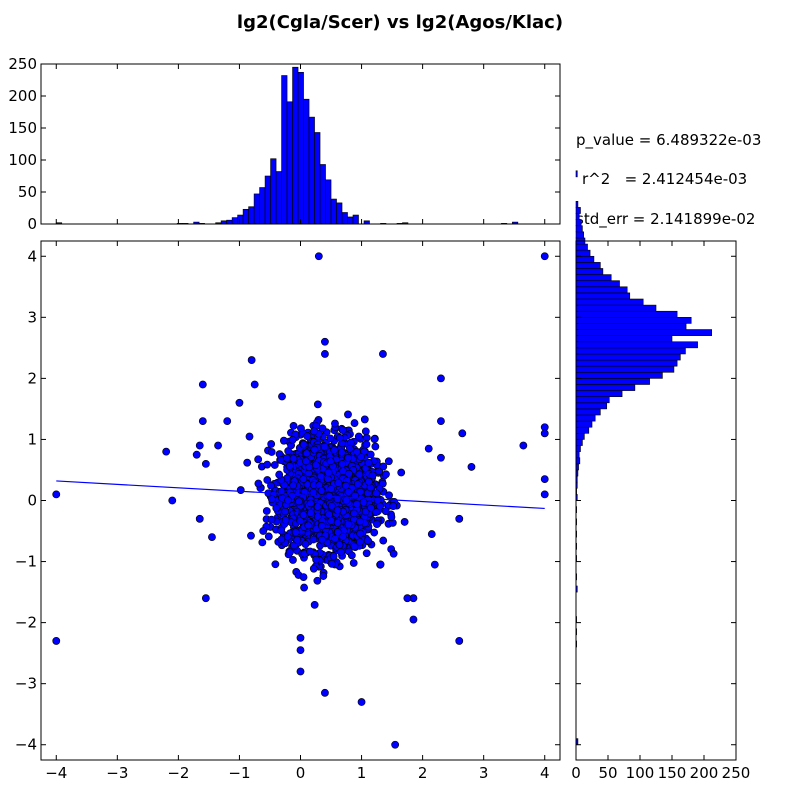 The width and height of the screenshot is (800, 800). I want to click on x-tick-label: 2, so click(423, 773).